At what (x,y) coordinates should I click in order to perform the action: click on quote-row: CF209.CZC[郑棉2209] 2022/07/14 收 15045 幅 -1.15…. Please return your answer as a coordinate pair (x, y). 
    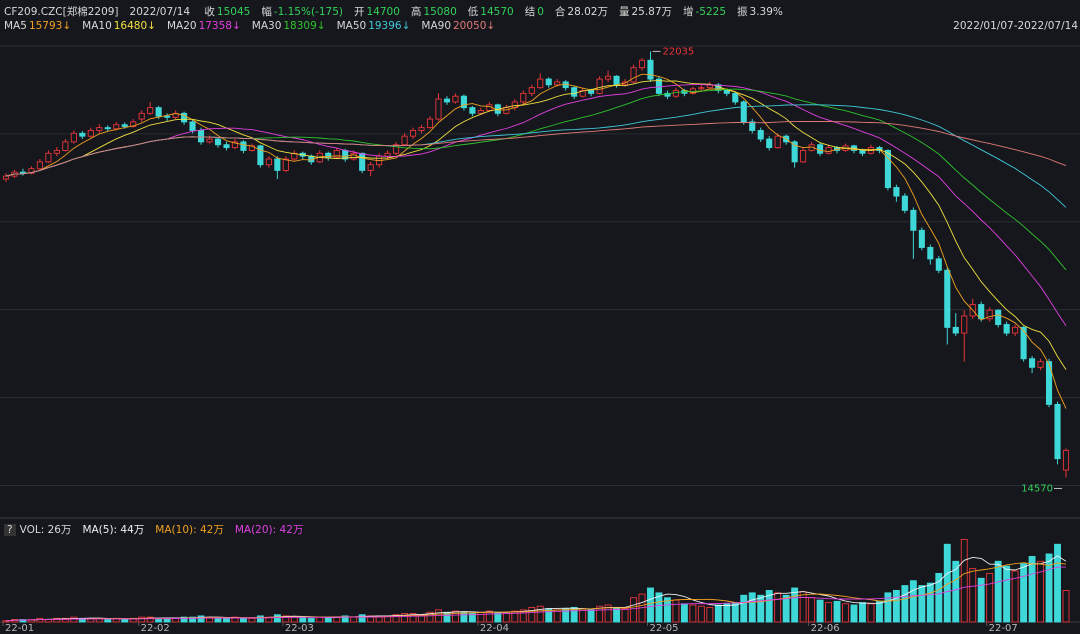
    Looking at the image, I should click on (394, 11).